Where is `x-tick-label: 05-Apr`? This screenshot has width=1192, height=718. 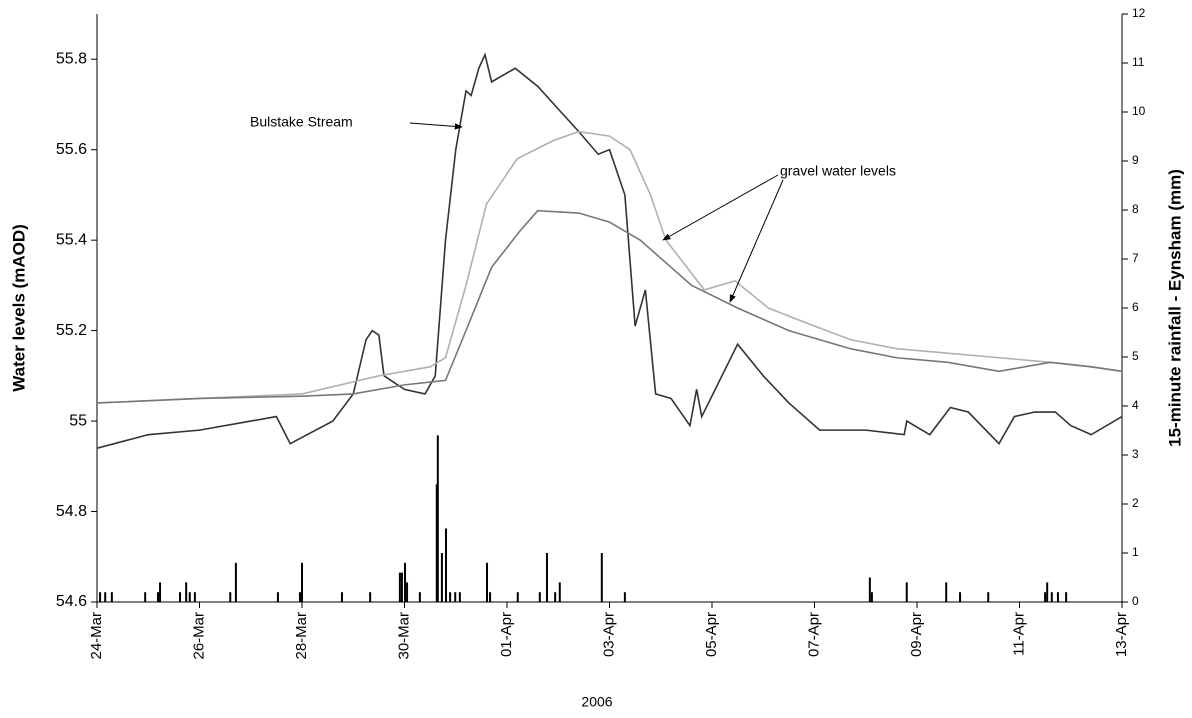
x-tick-label: 05-Apr is located at coordinates (711, 634).